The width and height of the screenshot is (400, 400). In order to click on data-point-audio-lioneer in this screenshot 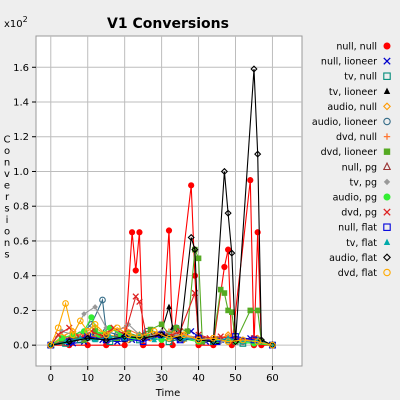, I will do `click(102, 300)`.